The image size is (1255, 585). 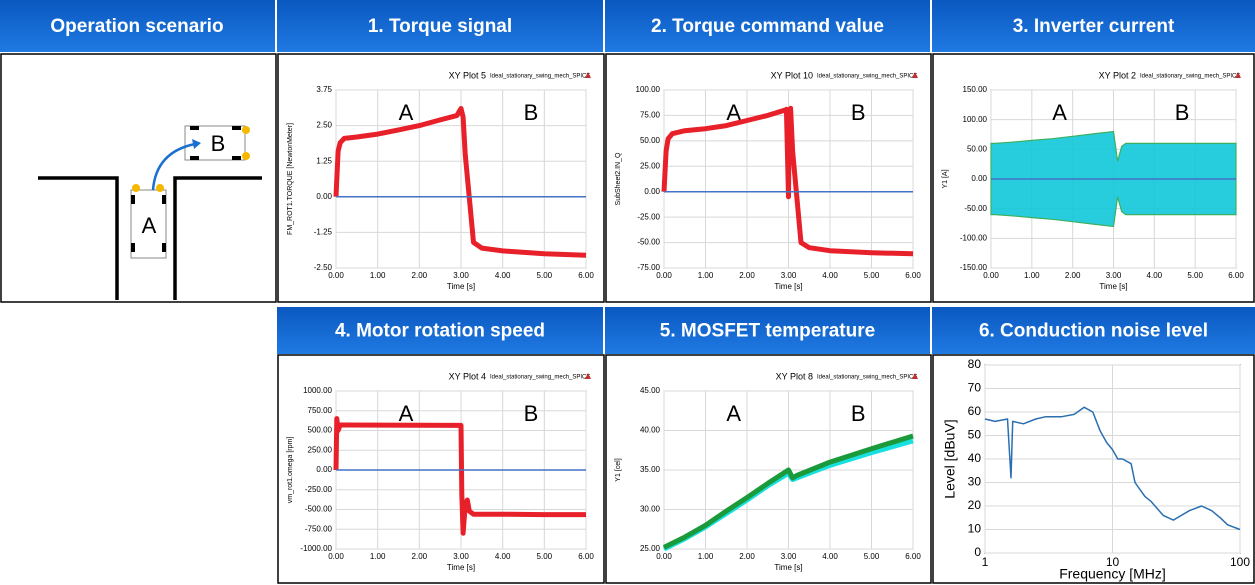 I want to click on plot-name: XY Plot 5, so click(x=467, y=75).